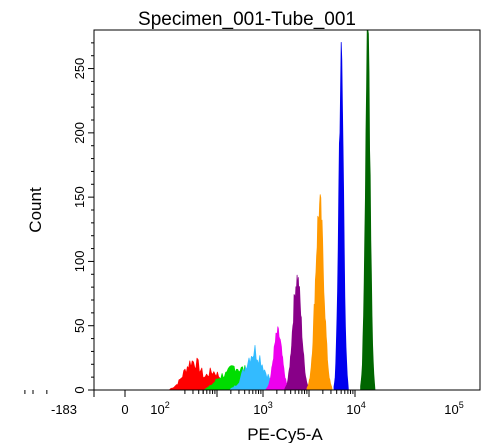  What do you see at coordinates (64, 409) in the screenshot?
I see `x-tick-label: -183` at bounding box center [64, 409].